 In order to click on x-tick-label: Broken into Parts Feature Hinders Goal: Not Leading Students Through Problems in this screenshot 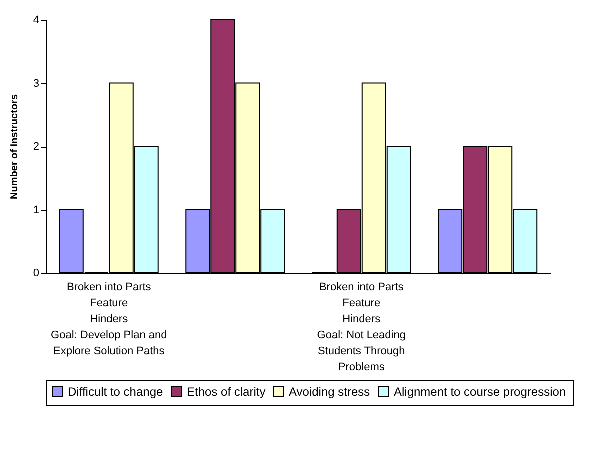, I will do `click(361, 328)`.